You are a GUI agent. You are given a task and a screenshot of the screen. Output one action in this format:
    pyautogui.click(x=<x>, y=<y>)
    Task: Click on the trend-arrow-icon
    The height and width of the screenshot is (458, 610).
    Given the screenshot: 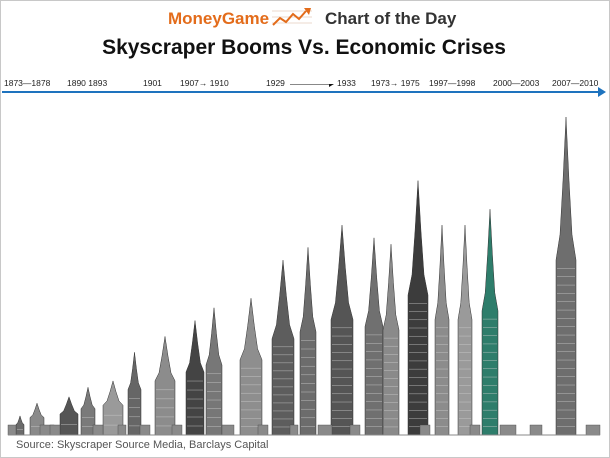 What is the action you would take?
    pyautogui.click(x=292, y=17)
    